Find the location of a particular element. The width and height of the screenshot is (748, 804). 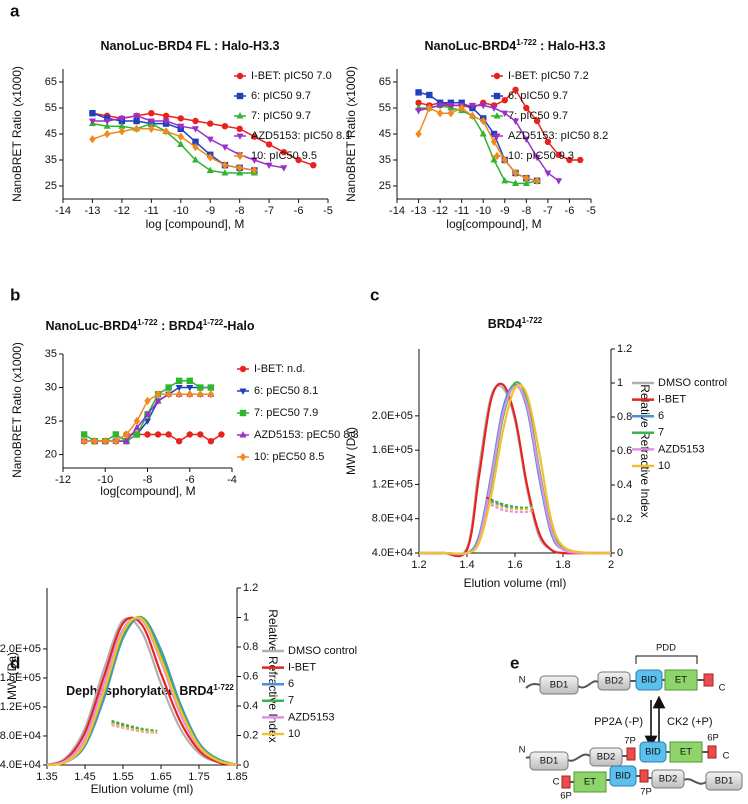

y2-tick-label: 1.2 is located at coordinates (624, 349).